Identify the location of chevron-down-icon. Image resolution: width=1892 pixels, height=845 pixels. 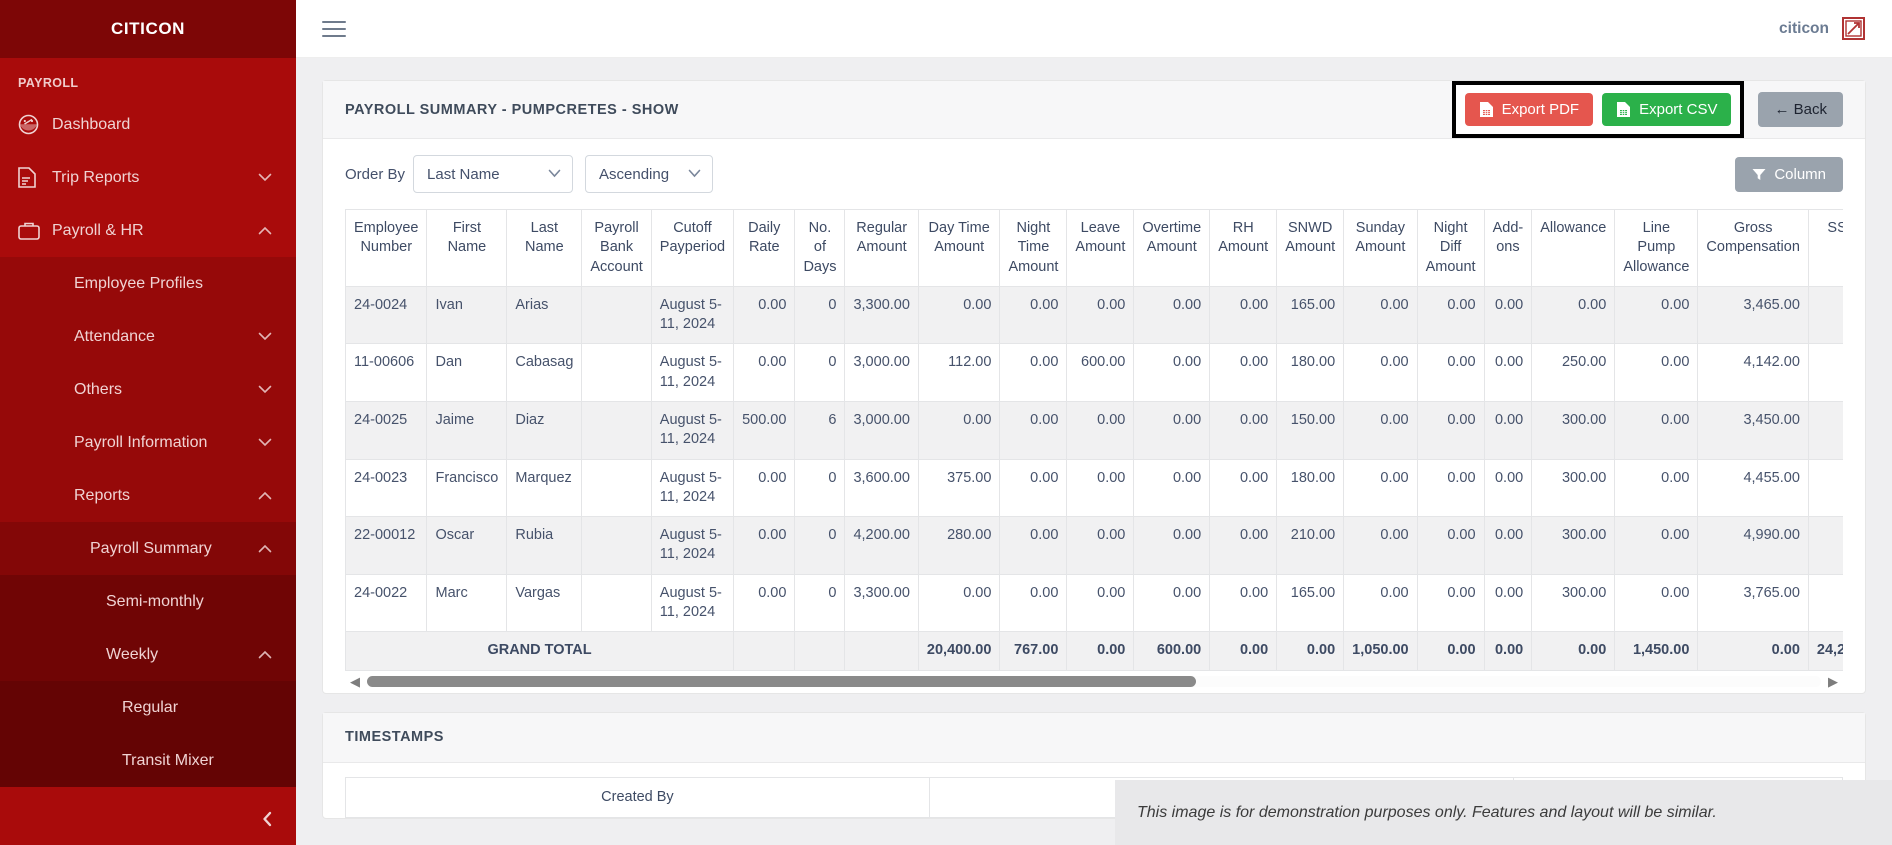
(266, 389).